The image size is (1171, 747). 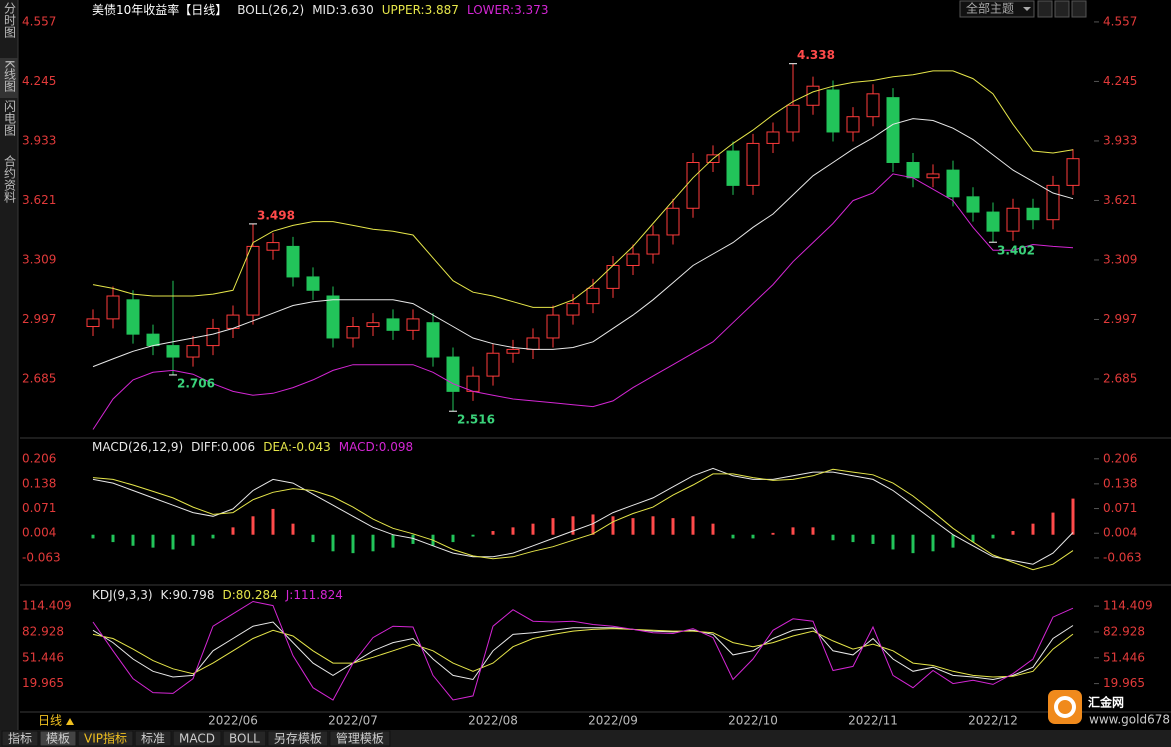 What do you see at coordinates (244, 739) in the screenshot?
I see `tab: BOLL` at bounding box center [244, 739].